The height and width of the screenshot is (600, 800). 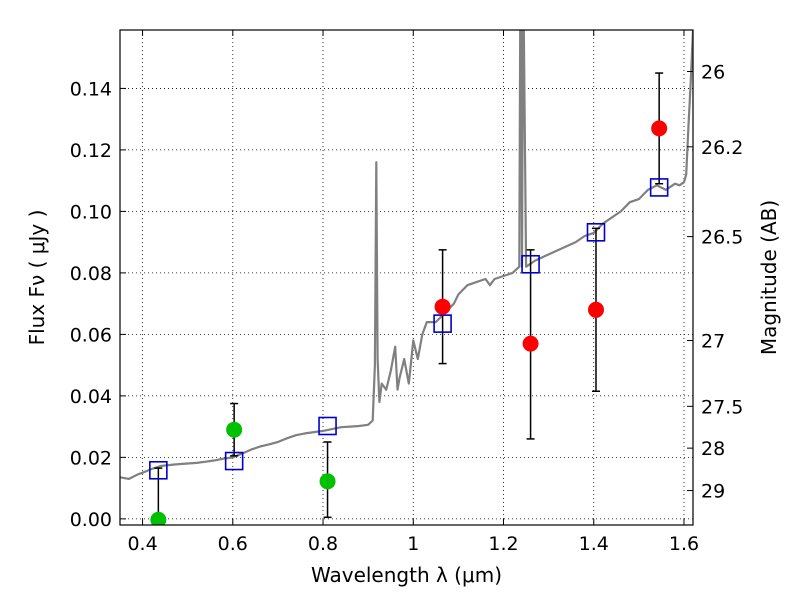 What do you see at coordinates (91, 212) in the screenshot?
I see `y-tick-label: 0.10` at bounding box center [91, 212].